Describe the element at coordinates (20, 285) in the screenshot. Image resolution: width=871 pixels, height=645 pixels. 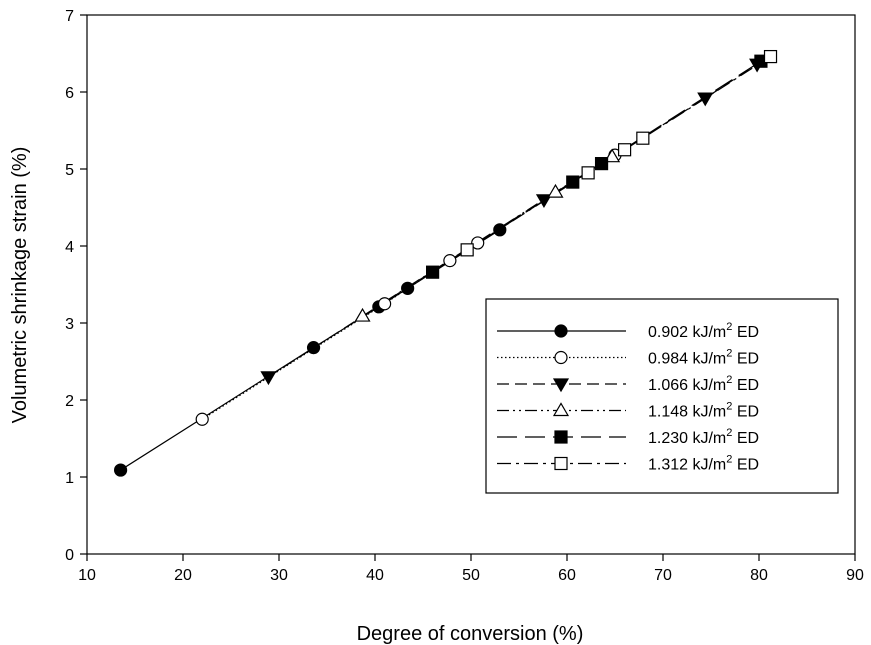
I see `y-axis-title: Volumetric shrinkage strain (%)` at that location.